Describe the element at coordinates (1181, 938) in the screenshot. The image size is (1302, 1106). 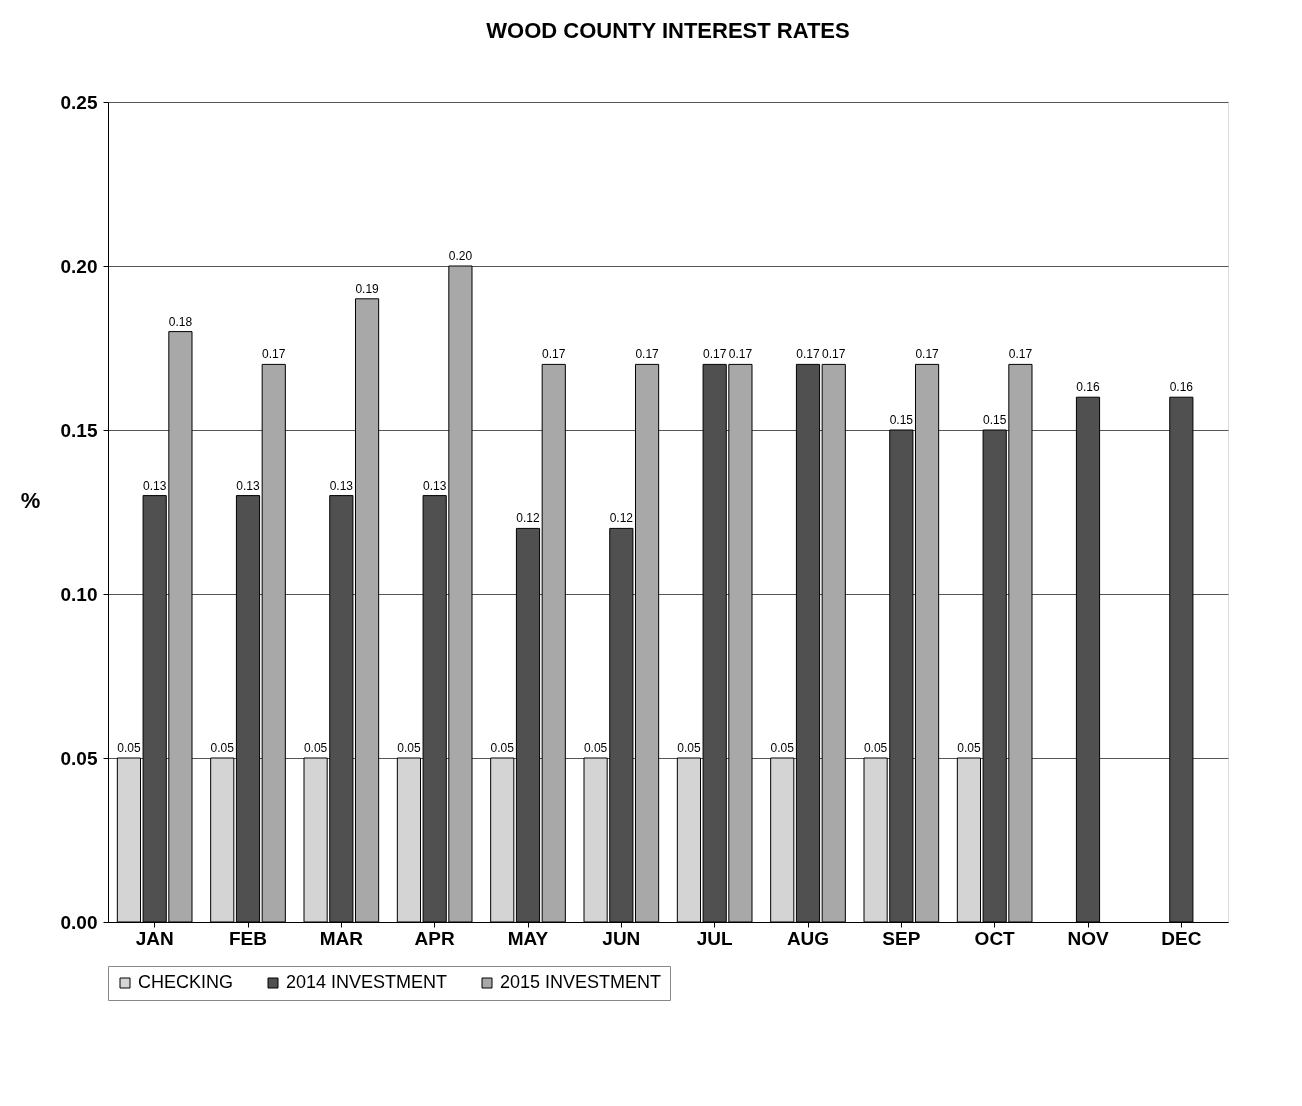
I see `x-tick-label: DEC` at that location.